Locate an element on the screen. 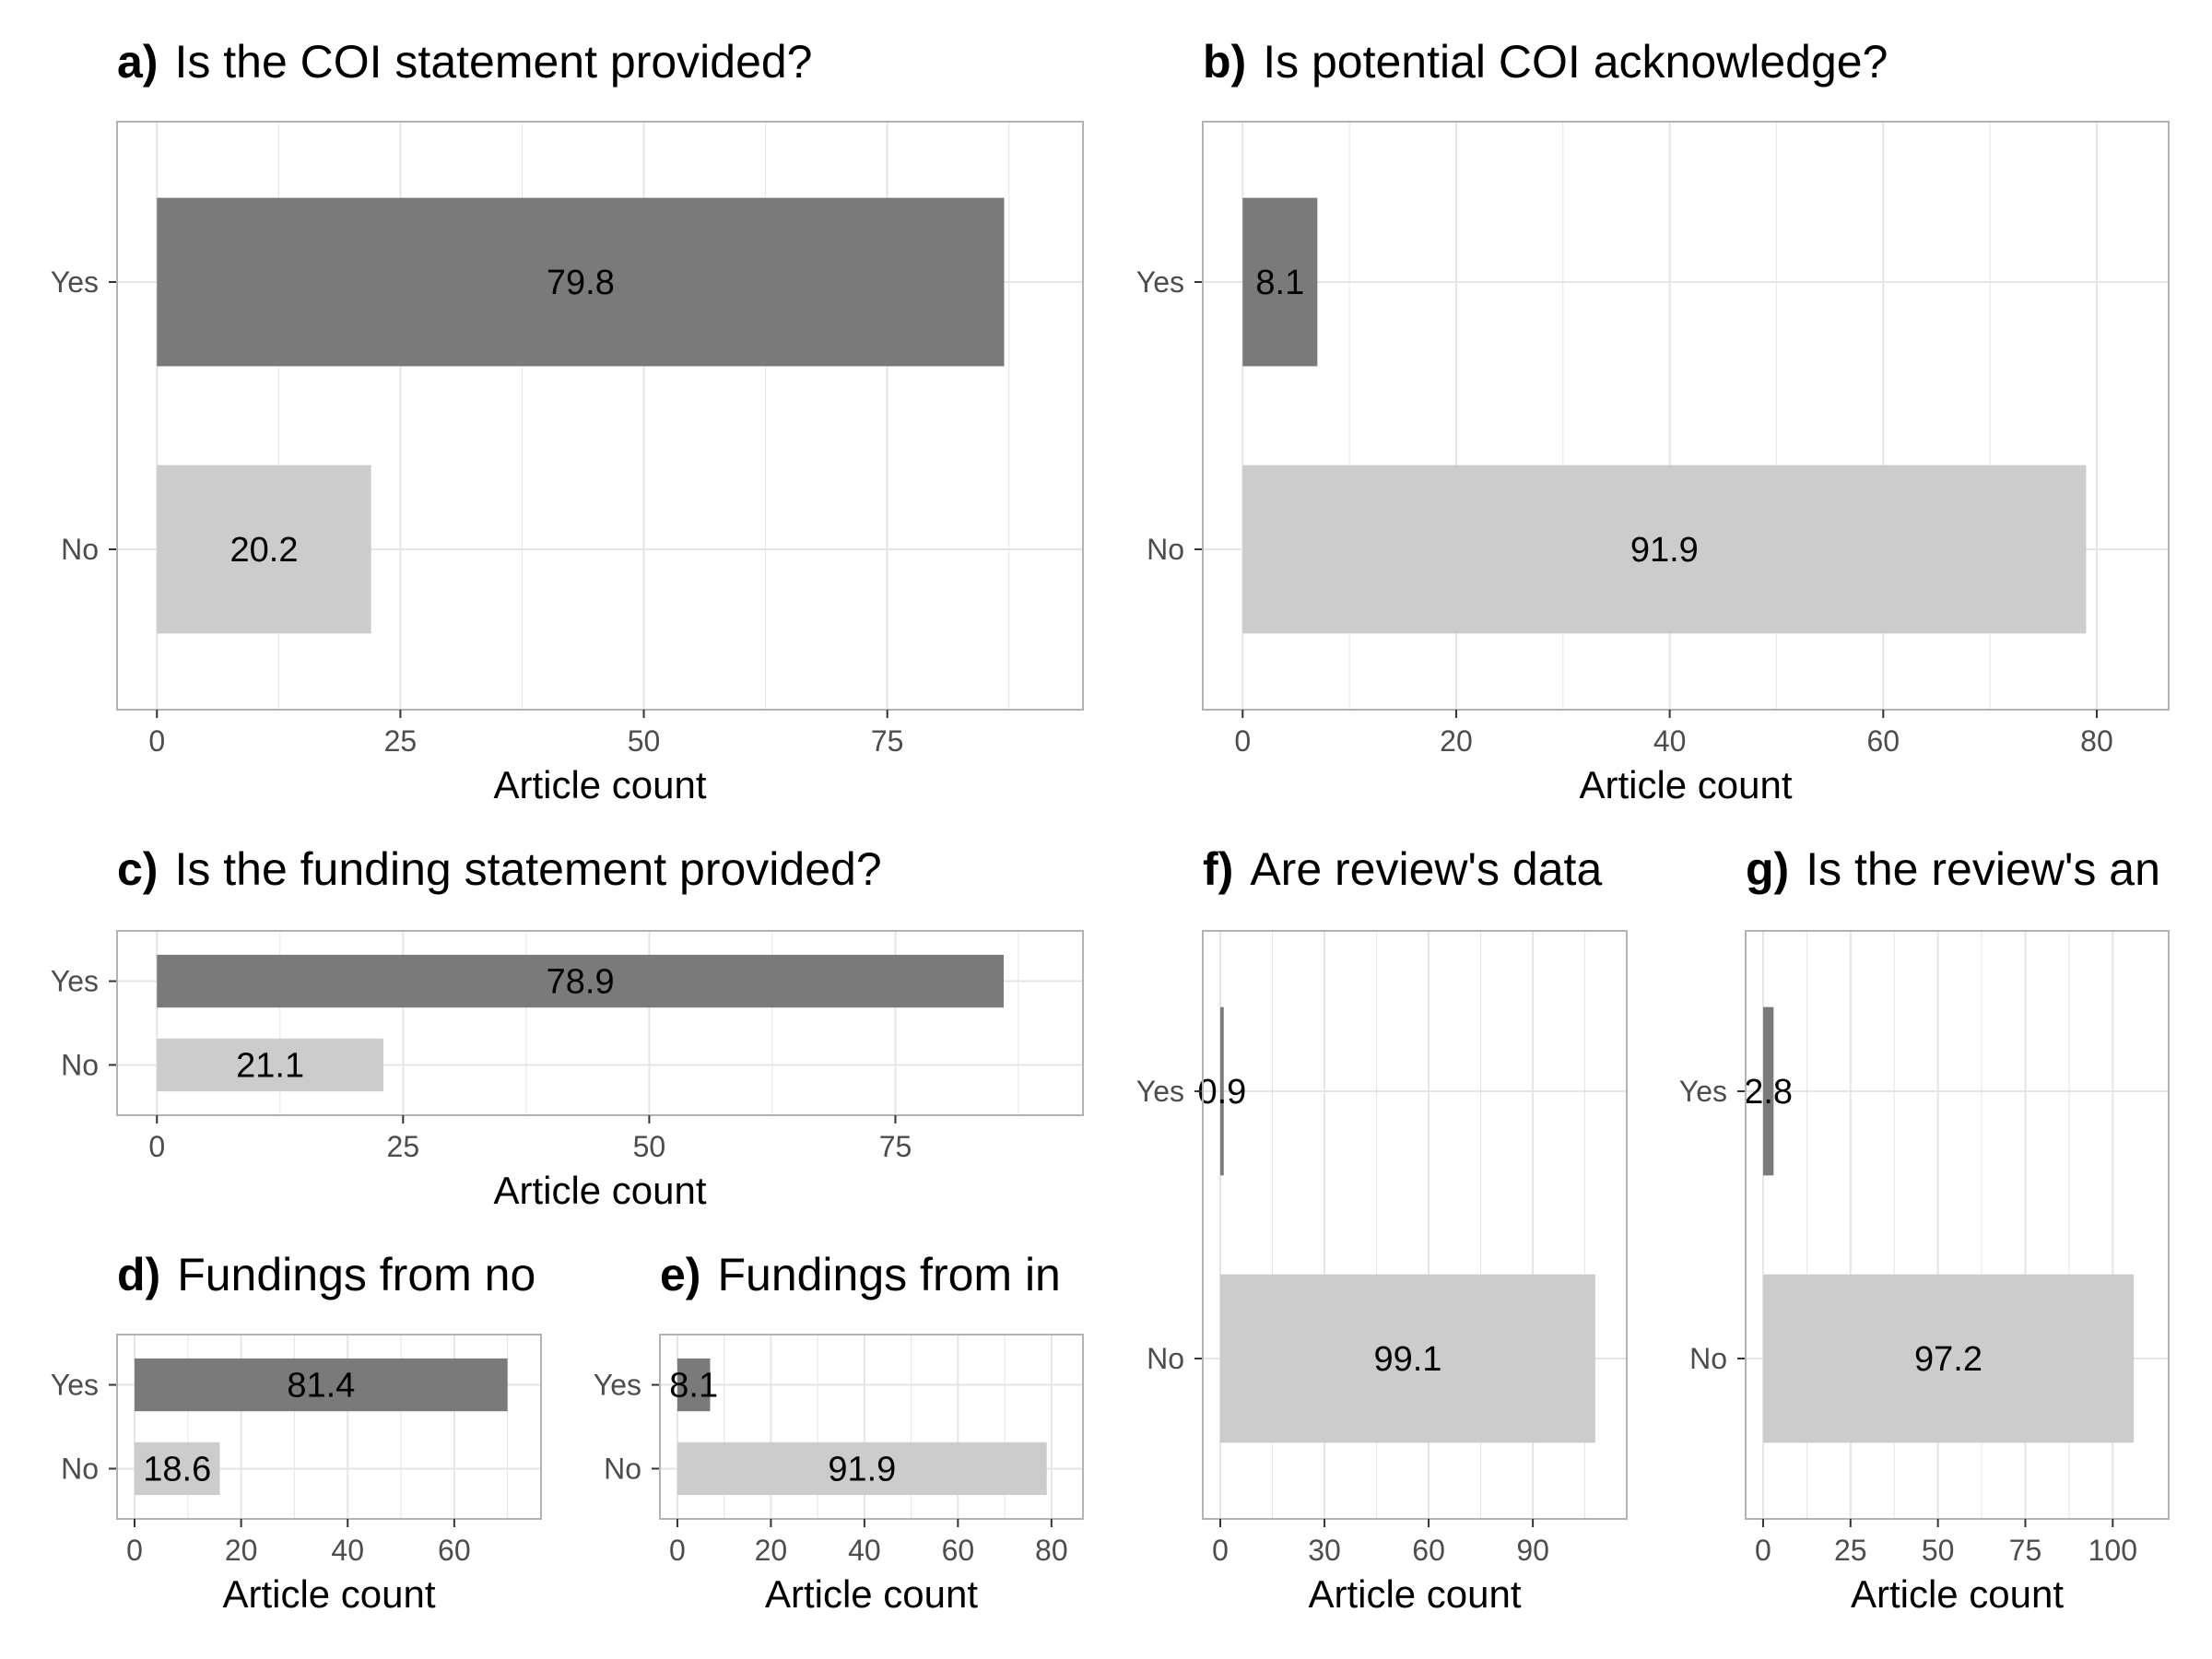 The width and height of the screenshot is (2212, 1659). panel-title-text: b) Is potential COI acknowledge? is located at coordinates (1545, 62).